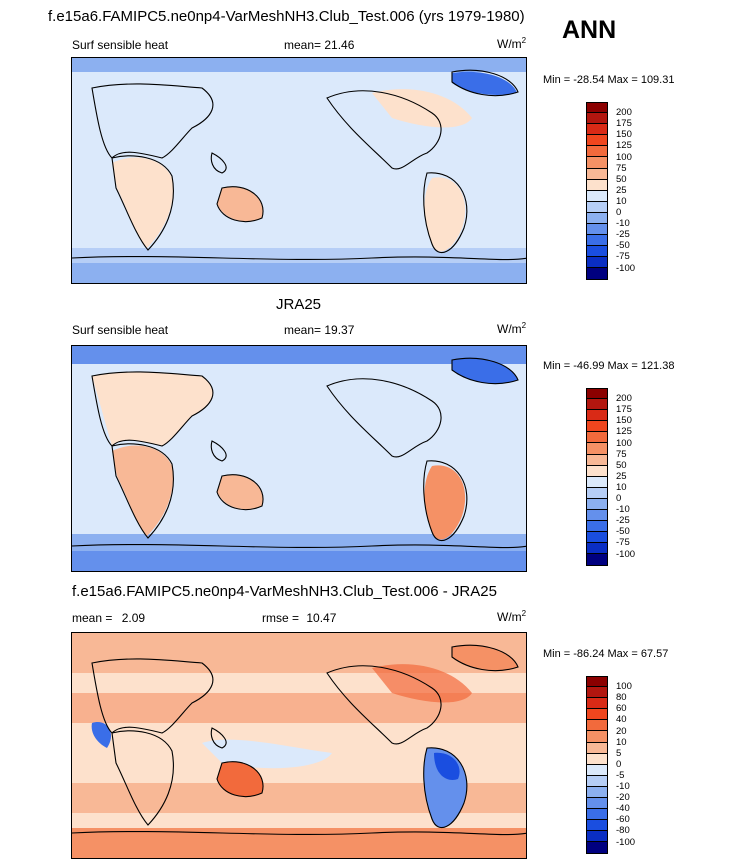  Describe the element at coordinates (589, 30) in the screenshot. I see `season-label: ANN` at that location.